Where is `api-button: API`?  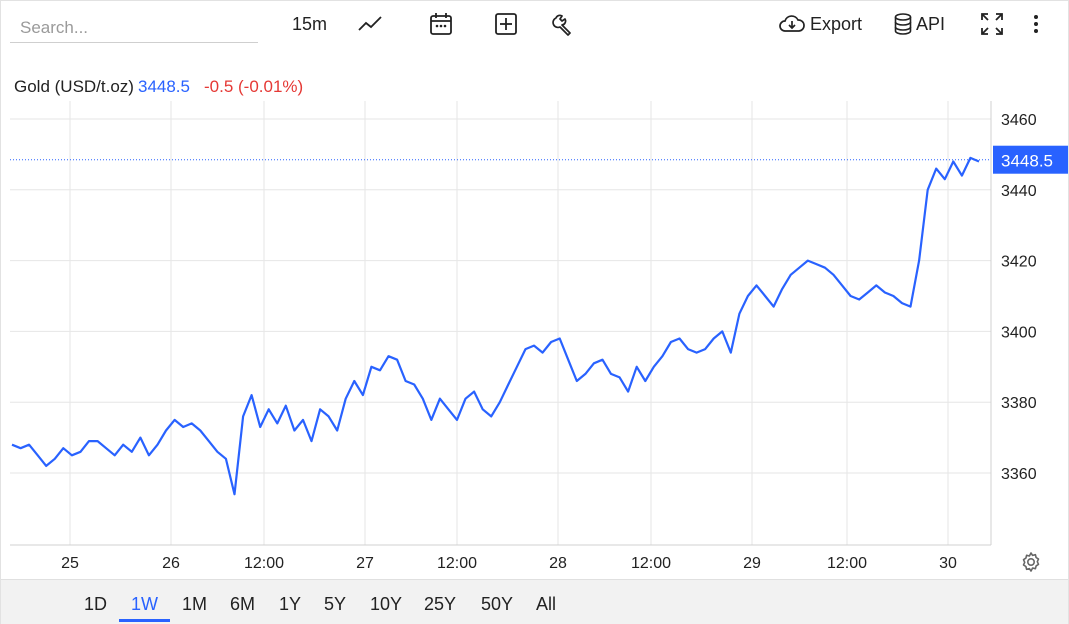 api-button: API is located at coordinates (919, 24).